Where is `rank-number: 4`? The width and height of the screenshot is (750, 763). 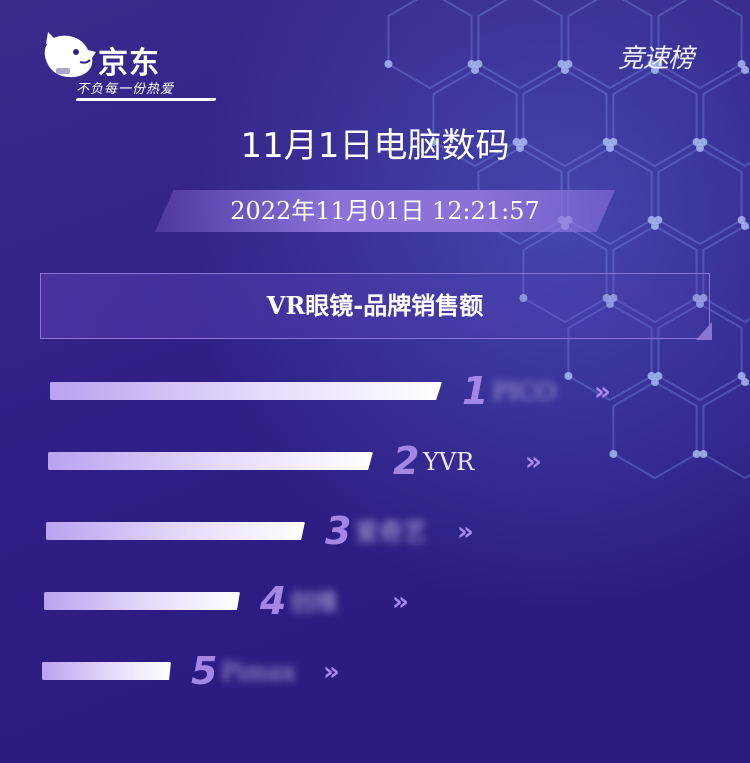
rank-number: 4 is located at coordinates (273, 601).